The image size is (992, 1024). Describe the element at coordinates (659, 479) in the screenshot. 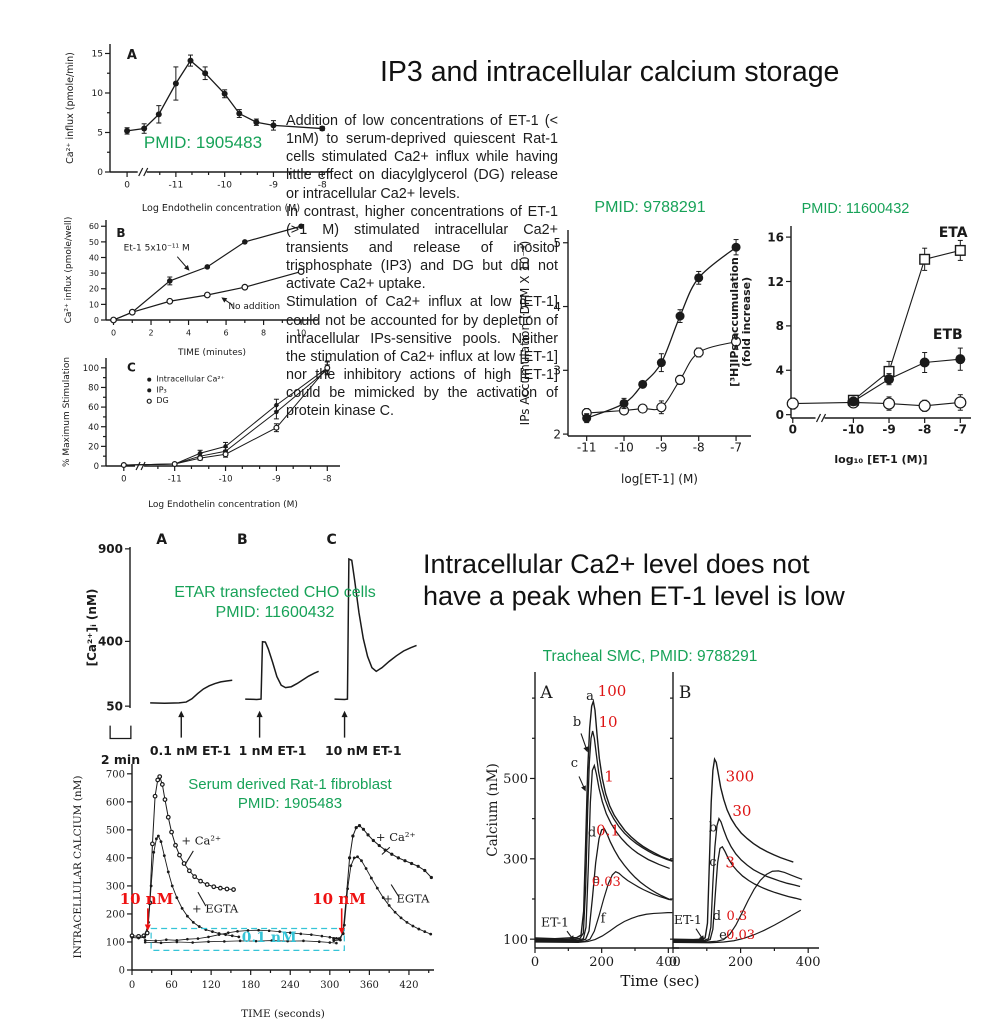

I see `svg-text: log[ET-1] (M)` at that location.